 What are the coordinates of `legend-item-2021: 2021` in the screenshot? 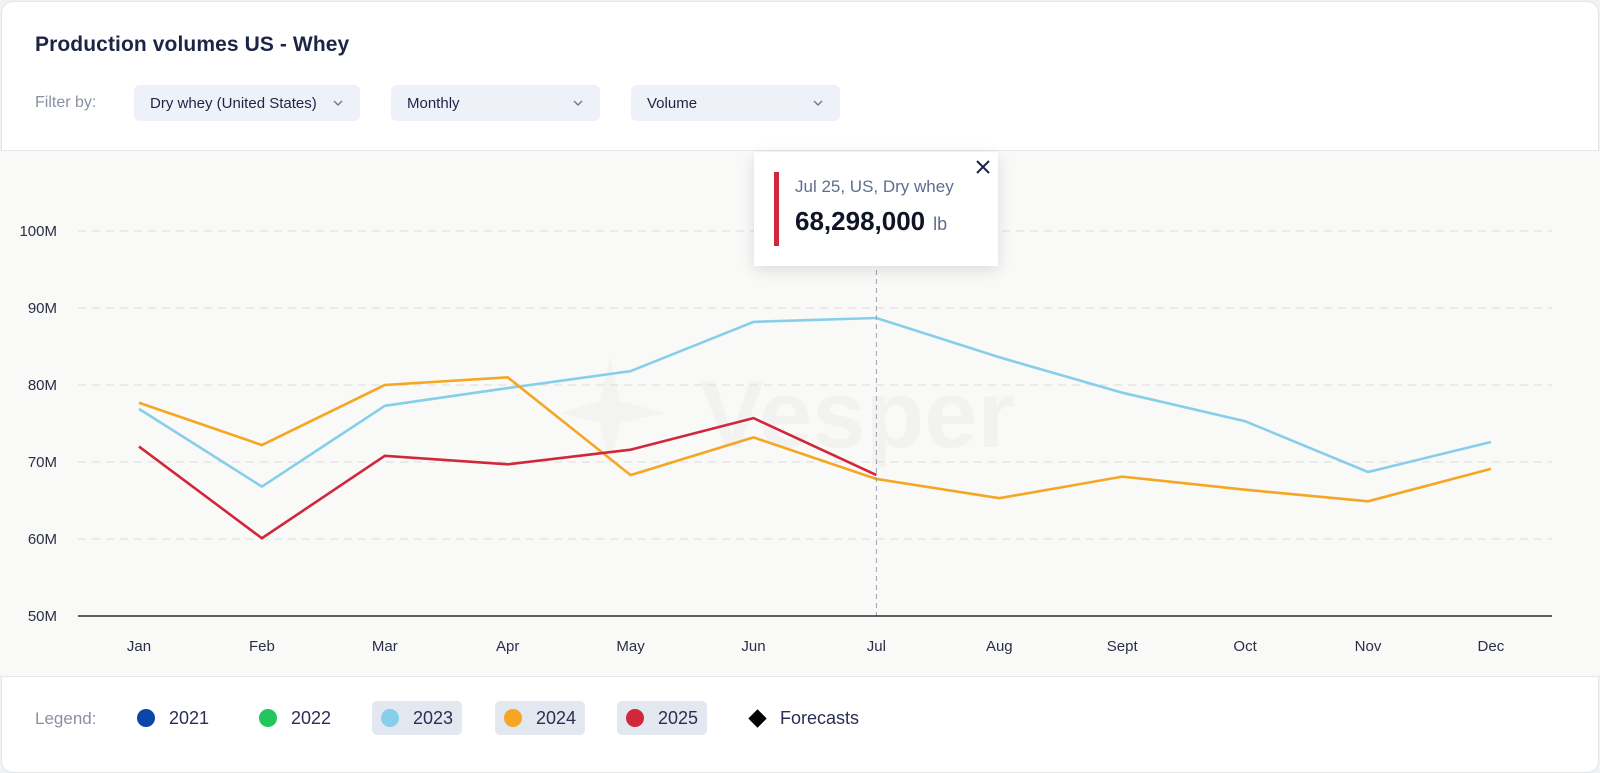 It's located at (173, 718).